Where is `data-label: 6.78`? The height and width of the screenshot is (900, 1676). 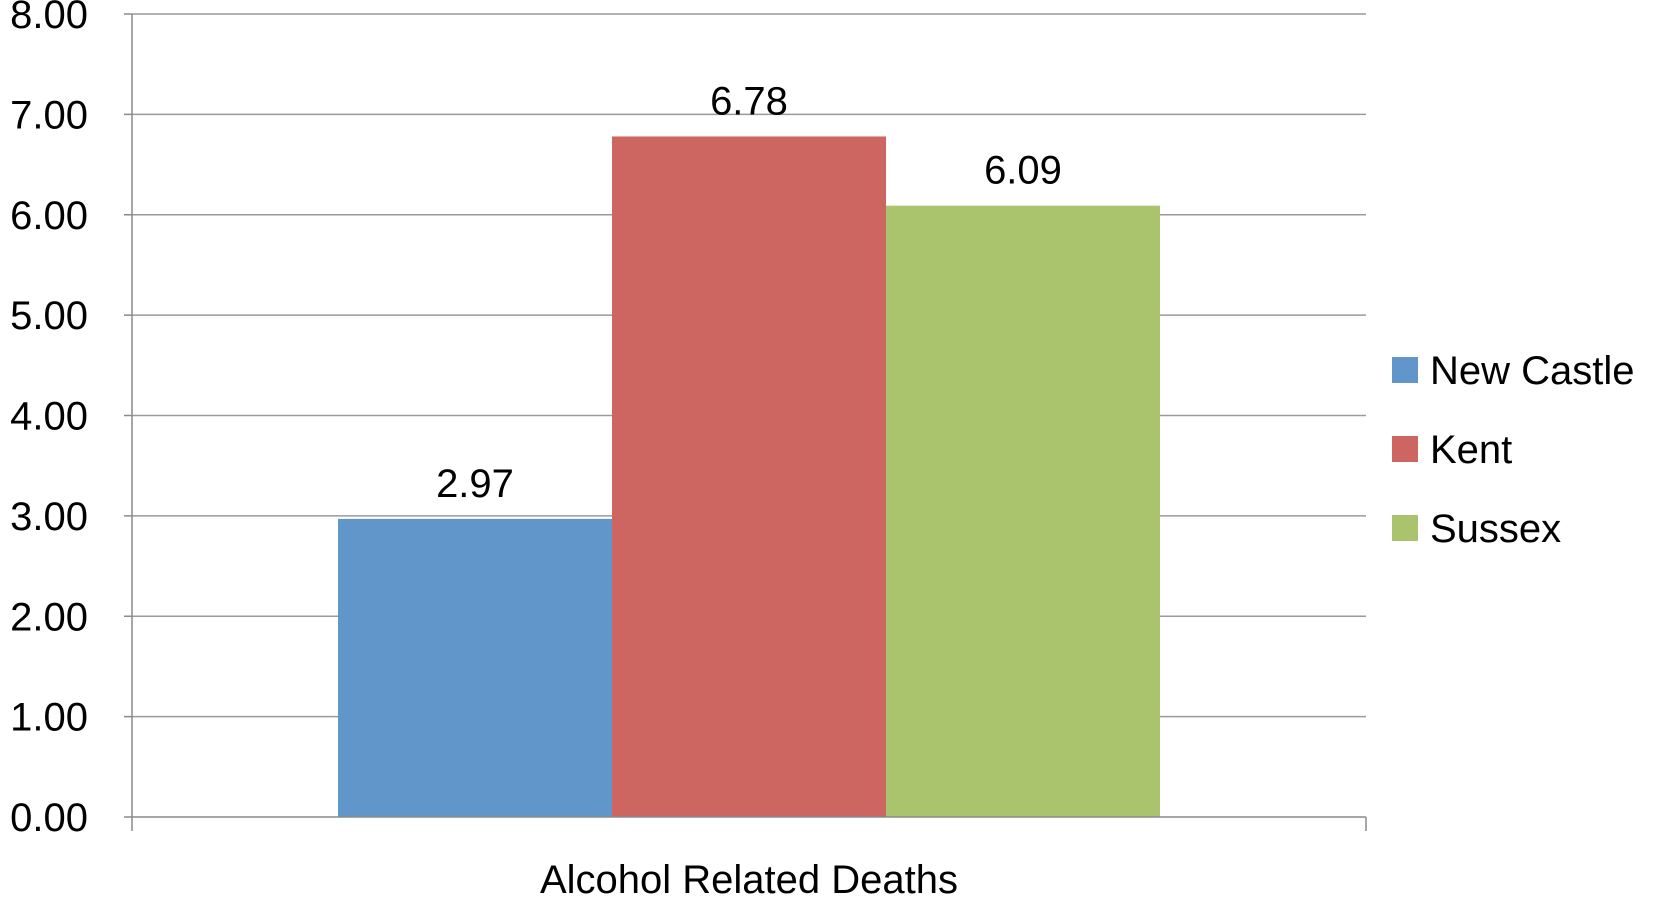 data-label: 6.78 is located at coordinates (749, 101).